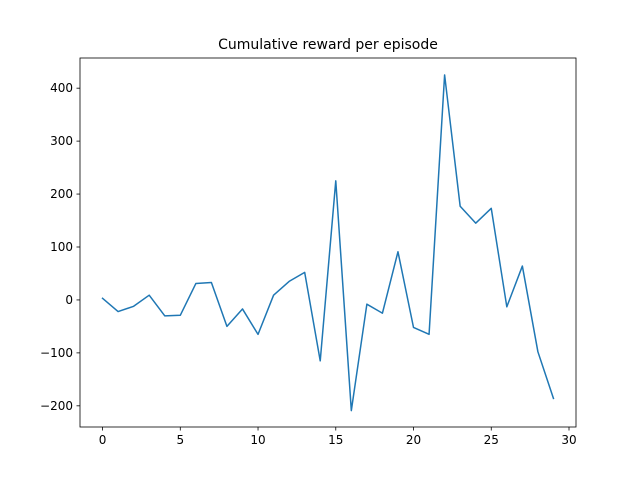  What do you see at coordinates (56, 353) in the screenshot?
I see `y-tick-label: −100` at bounding box center [56, 353].